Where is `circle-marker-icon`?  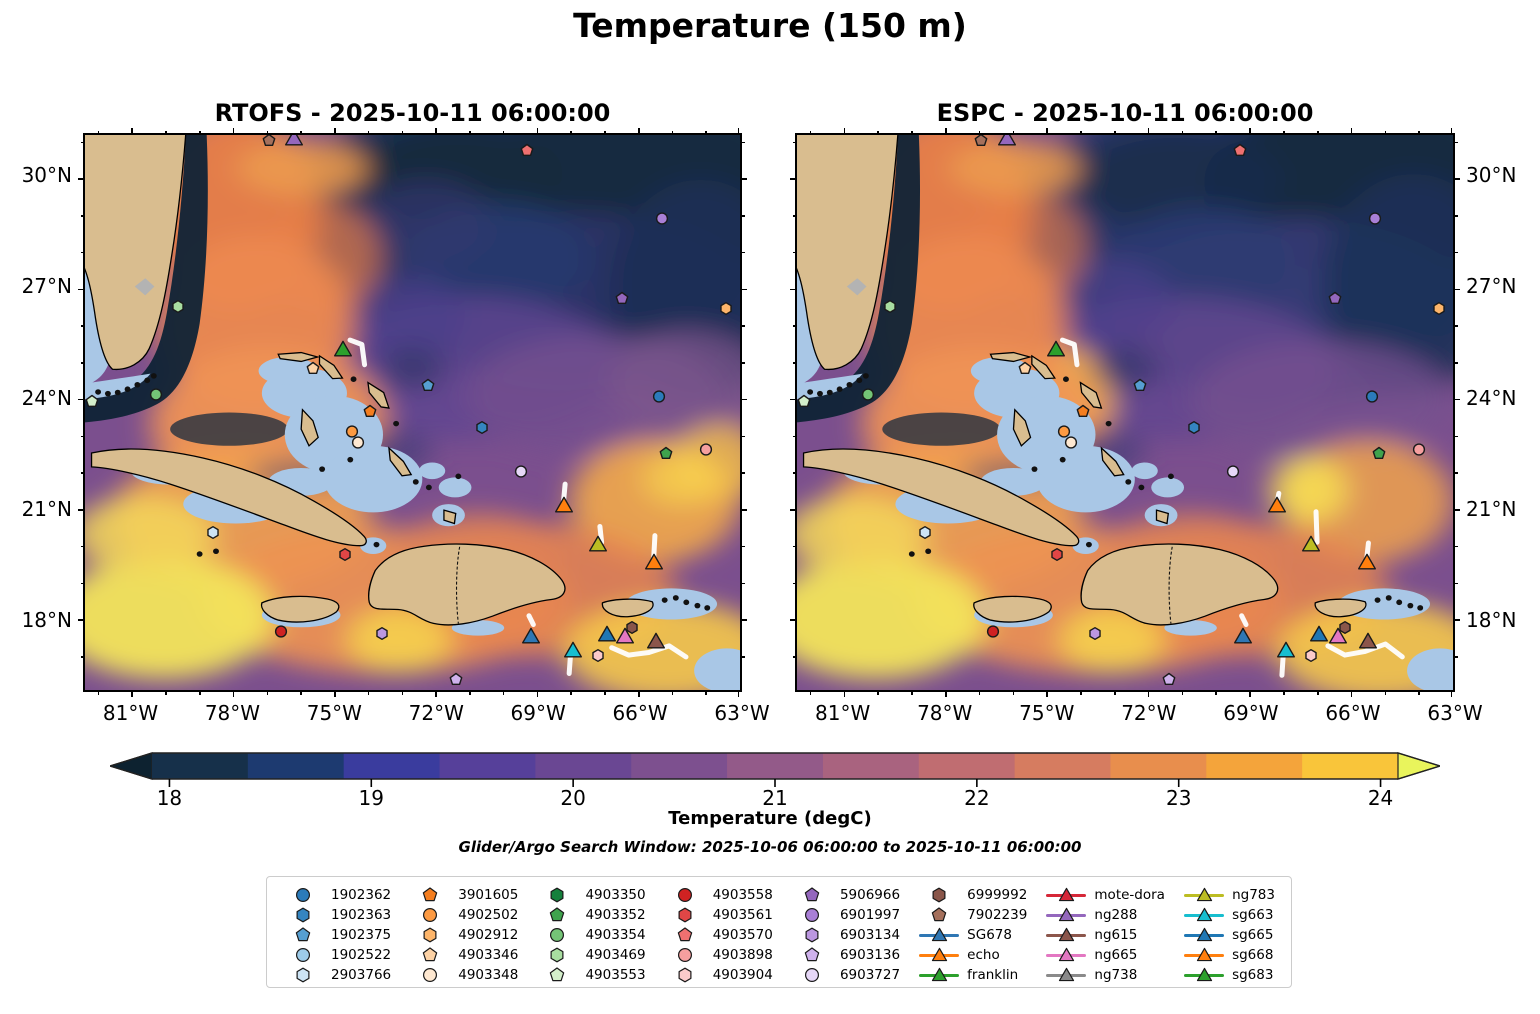 circle-marker-icon is located at coordinates (812, 915).